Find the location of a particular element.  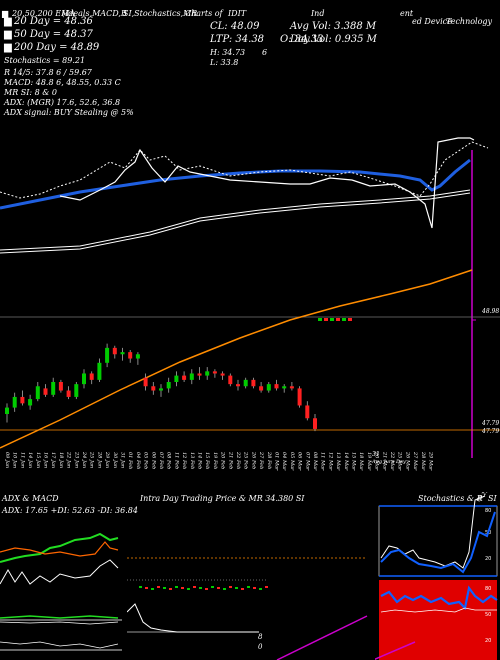

stoch-tick-bottom: 20 is located at coordinates (488, 641).